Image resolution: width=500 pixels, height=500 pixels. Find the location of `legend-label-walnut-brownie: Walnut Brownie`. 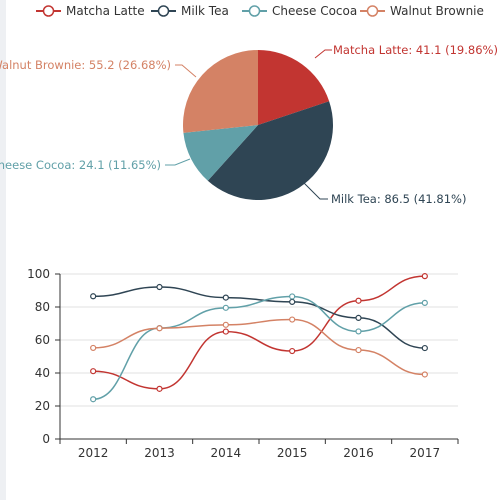

legend-label-walnut-brownie: Walnut Brownie is located at coordinates (437, 11).